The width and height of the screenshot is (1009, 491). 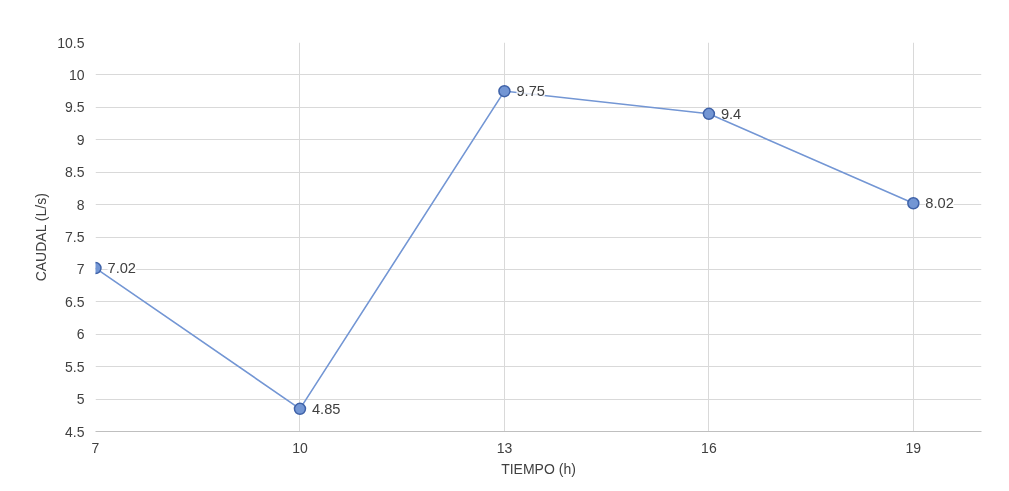 I want to click on data-label: 7.02, so click(x=122, y=268).